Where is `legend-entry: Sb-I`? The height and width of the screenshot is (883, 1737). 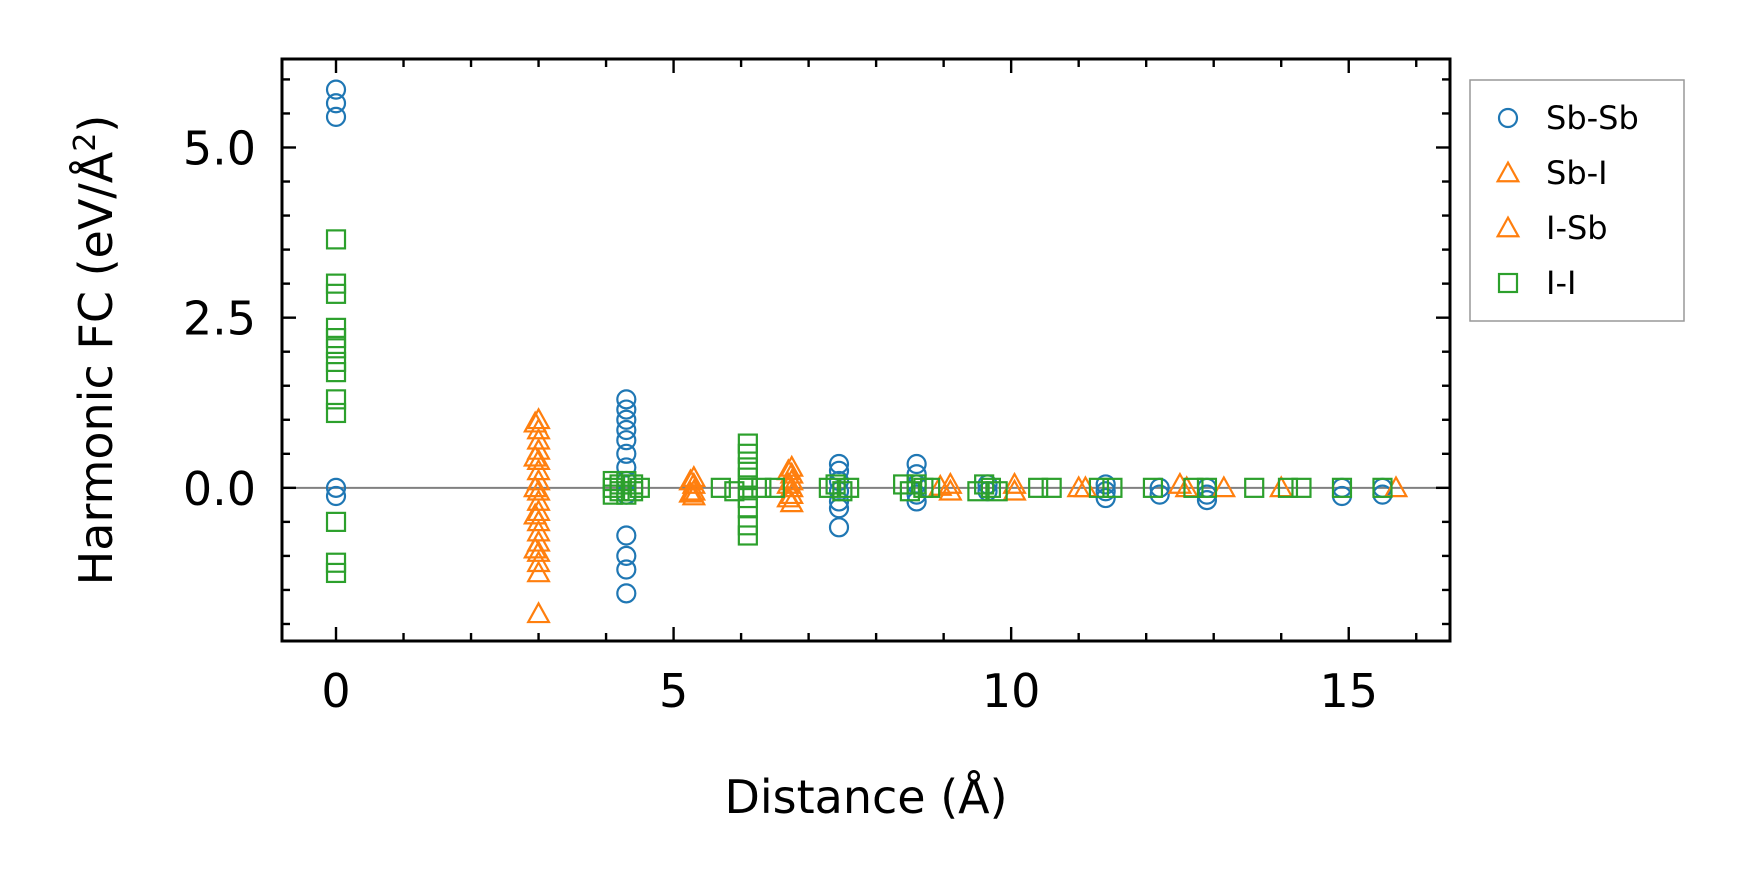
legend-entry: Sb-I is located at coordinates (1551, 173).